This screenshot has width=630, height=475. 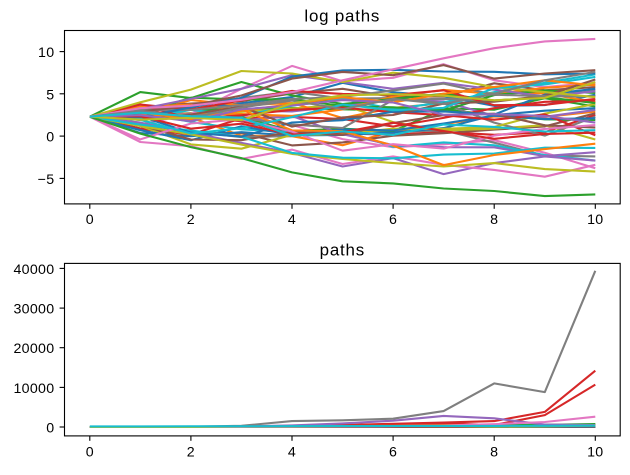 What do you see at coordinates (50, 95) in the screenshot?
I see `svg-text: 5` at bounding box center [50, 95].